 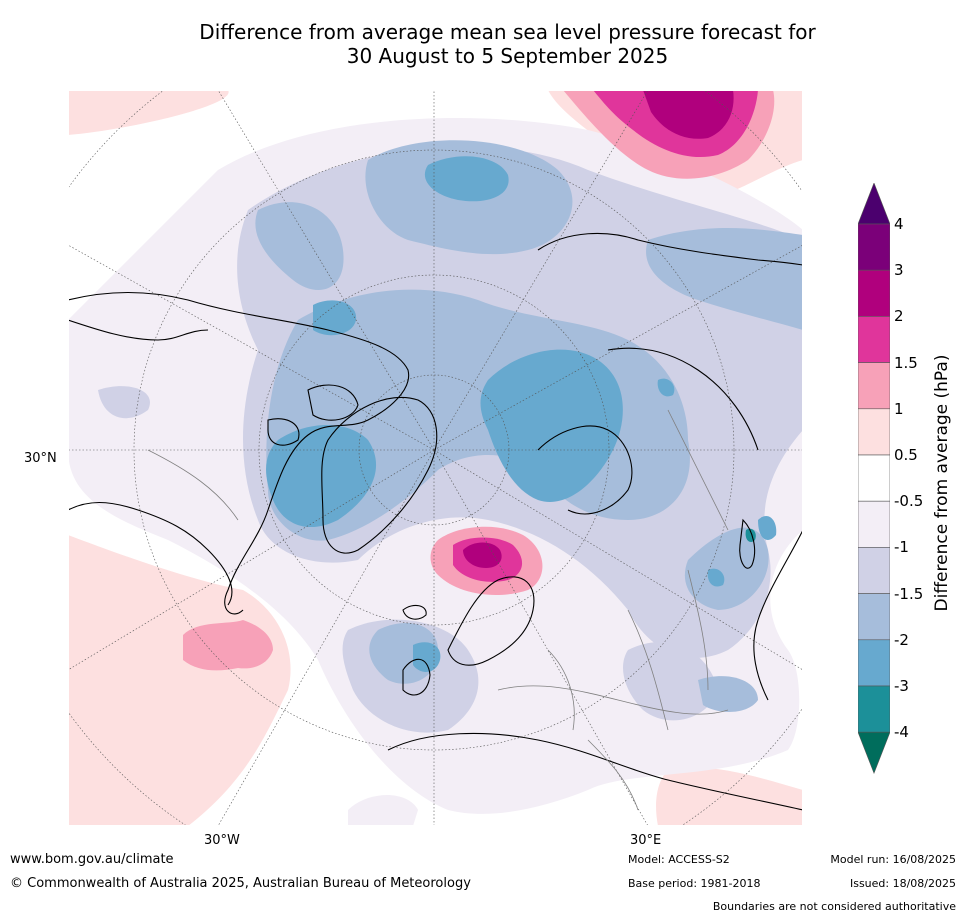 What do you see at coordinates (901, 686) in the screenshot?
I see `colorbar-tick-label: -3` at bounding box center [901, 686].